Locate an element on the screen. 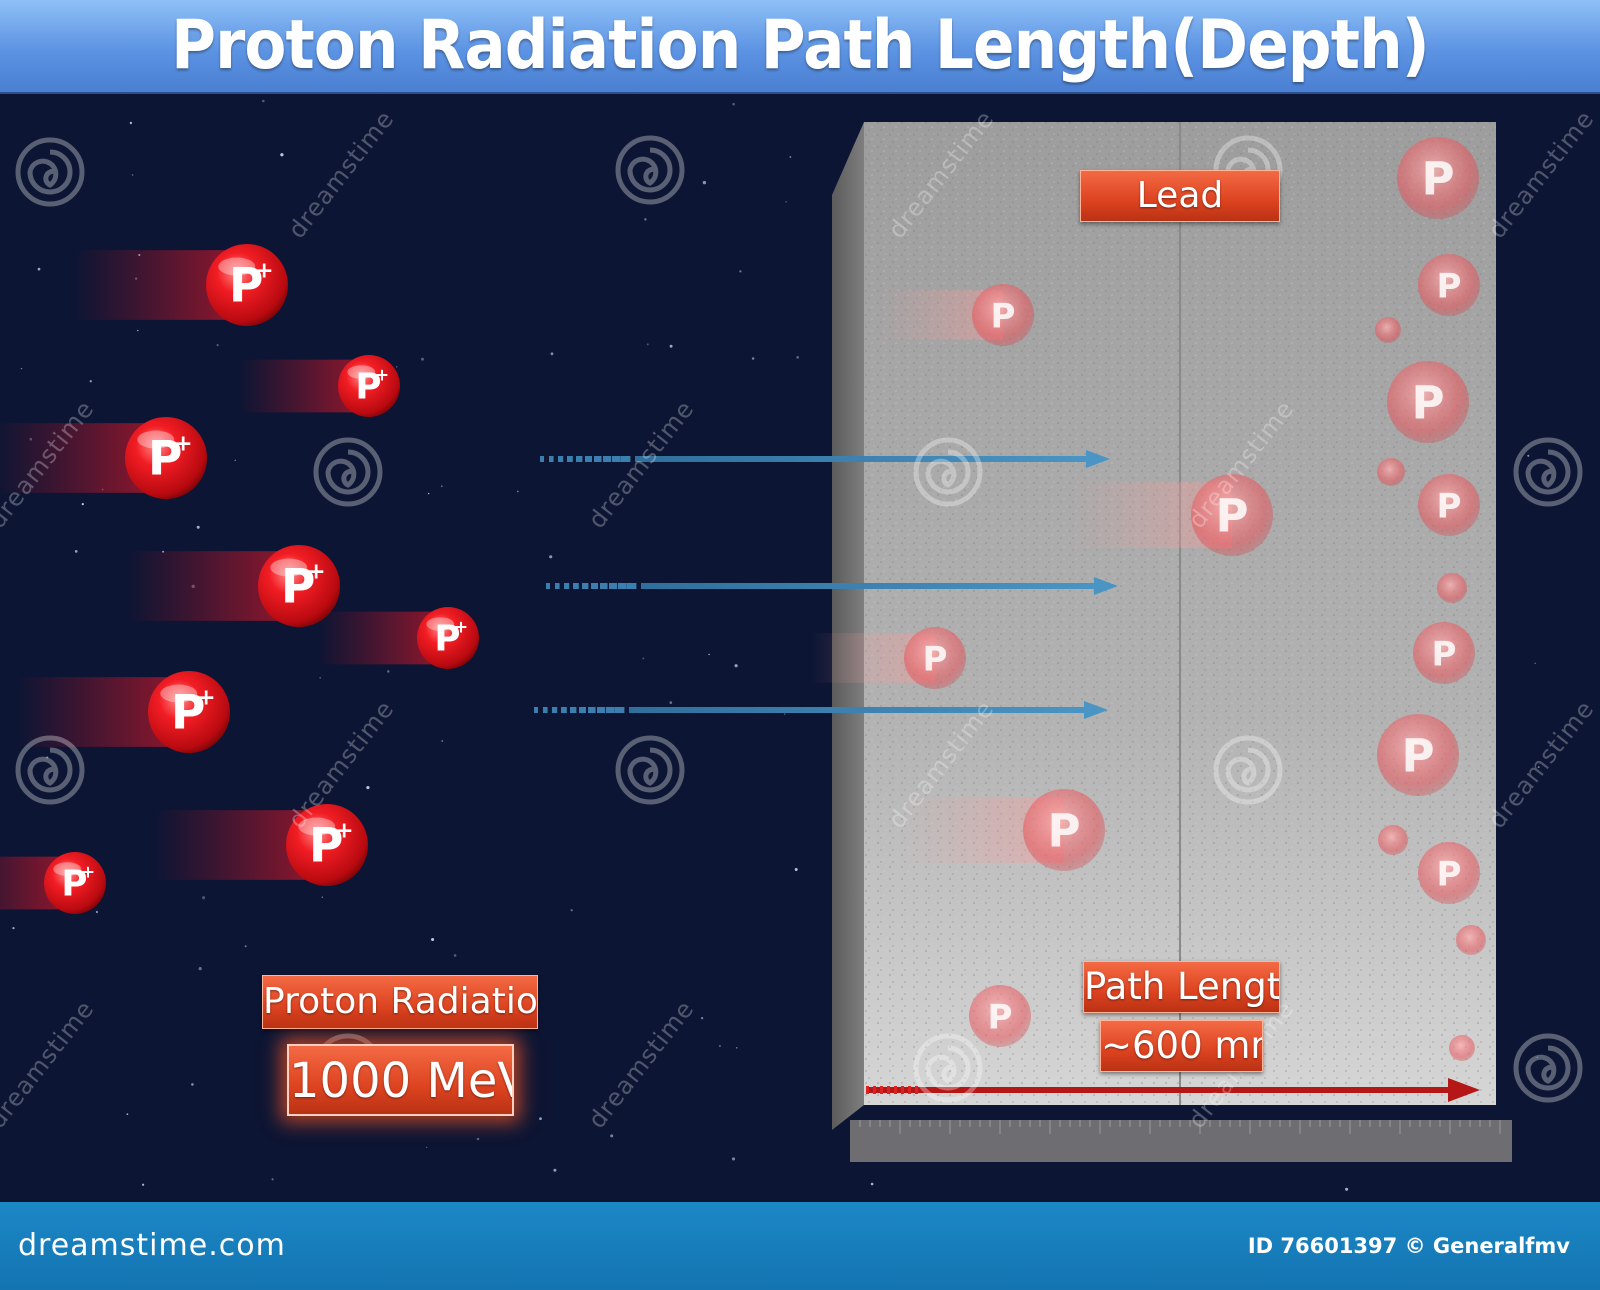 The width and height of the screenshot is (1600, 1290). footer-id-credit: ID 76601397 © Generalfmv is located at coordinates (1408, 1246).